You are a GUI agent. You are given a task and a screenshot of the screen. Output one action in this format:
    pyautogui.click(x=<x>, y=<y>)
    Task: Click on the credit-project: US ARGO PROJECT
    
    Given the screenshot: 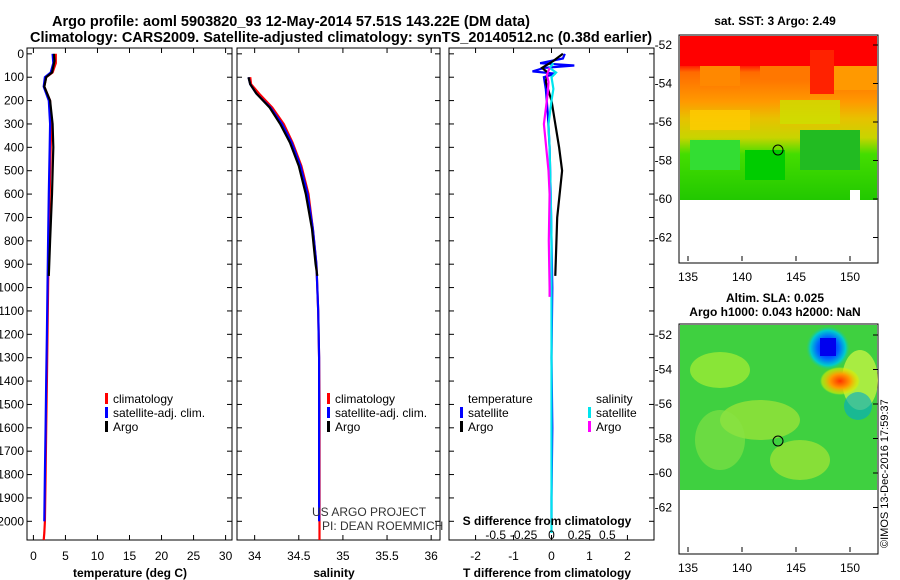 What is the action you would take?
    pyautogui.click(x=369, y=512)
    